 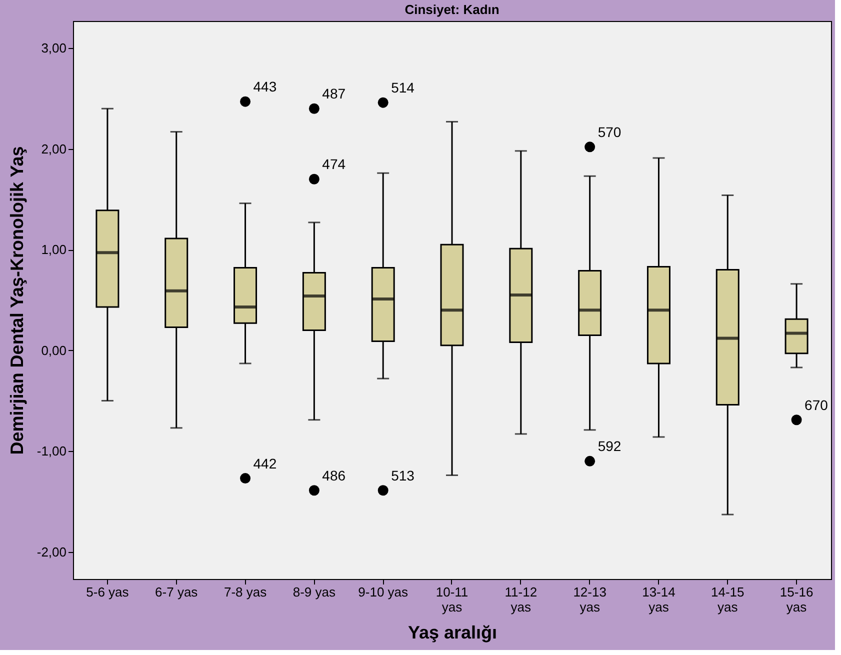 What do you see at coordinates (452, 599) in the screenshot?
I see `x-tick-label: 10-11 yas` at bounding box center [452, 599].